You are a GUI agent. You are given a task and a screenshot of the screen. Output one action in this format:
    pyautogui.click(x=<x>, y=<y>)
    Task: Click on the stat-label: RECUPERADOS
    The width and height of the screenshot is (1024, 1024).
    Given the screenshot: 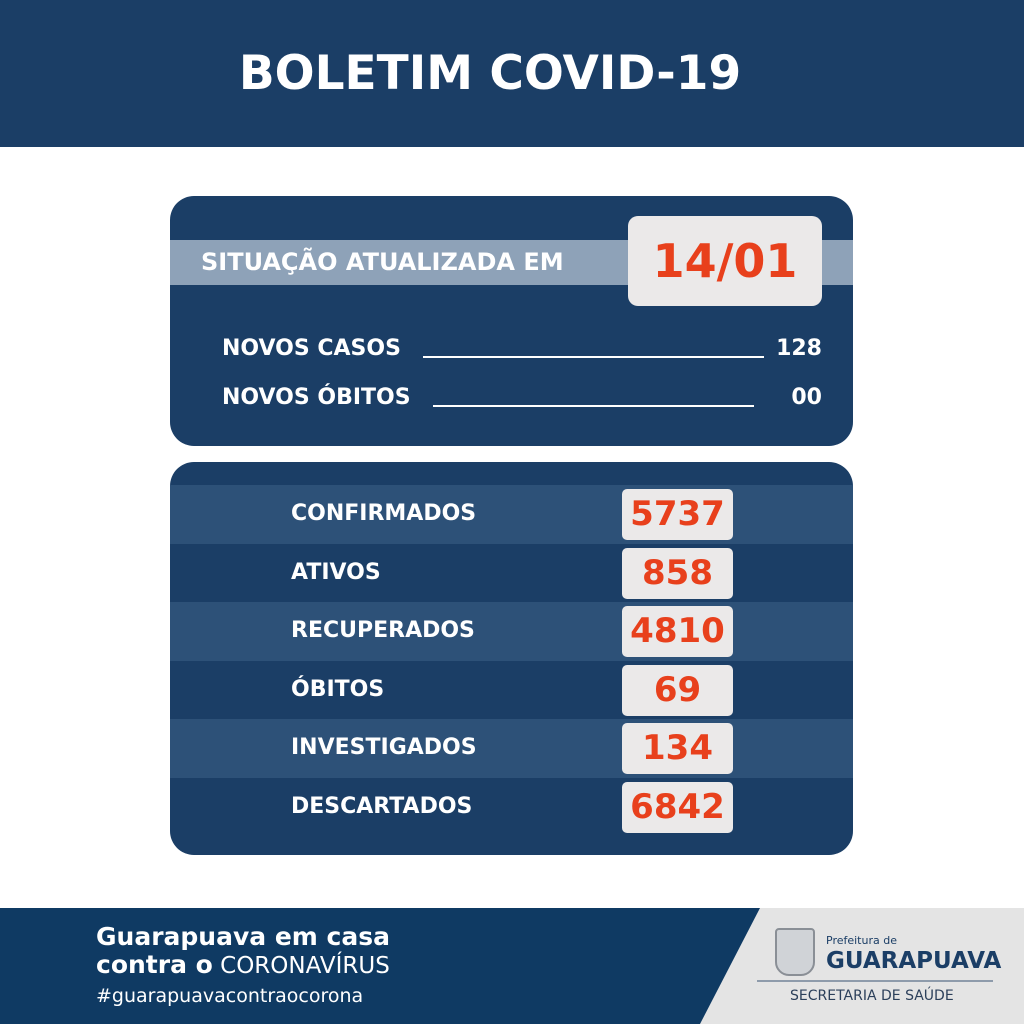 What is the action you would take?
    pyautogui.click(x=383, y=630)
    